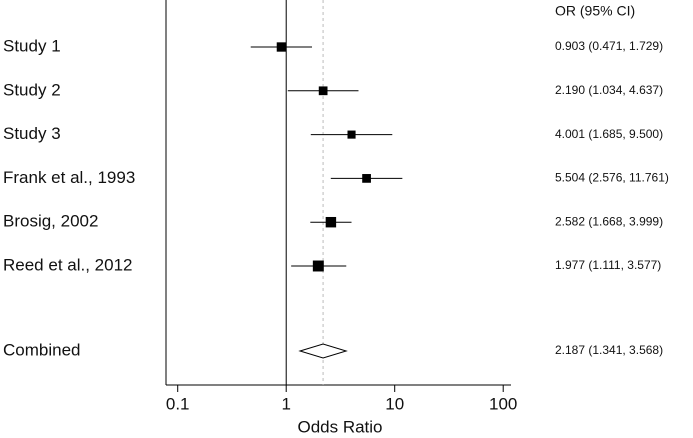  What do you see at coordinates (394, 403) in the screenshot?
I see `x-tick-label: 10` at bounding box center [394, 403].